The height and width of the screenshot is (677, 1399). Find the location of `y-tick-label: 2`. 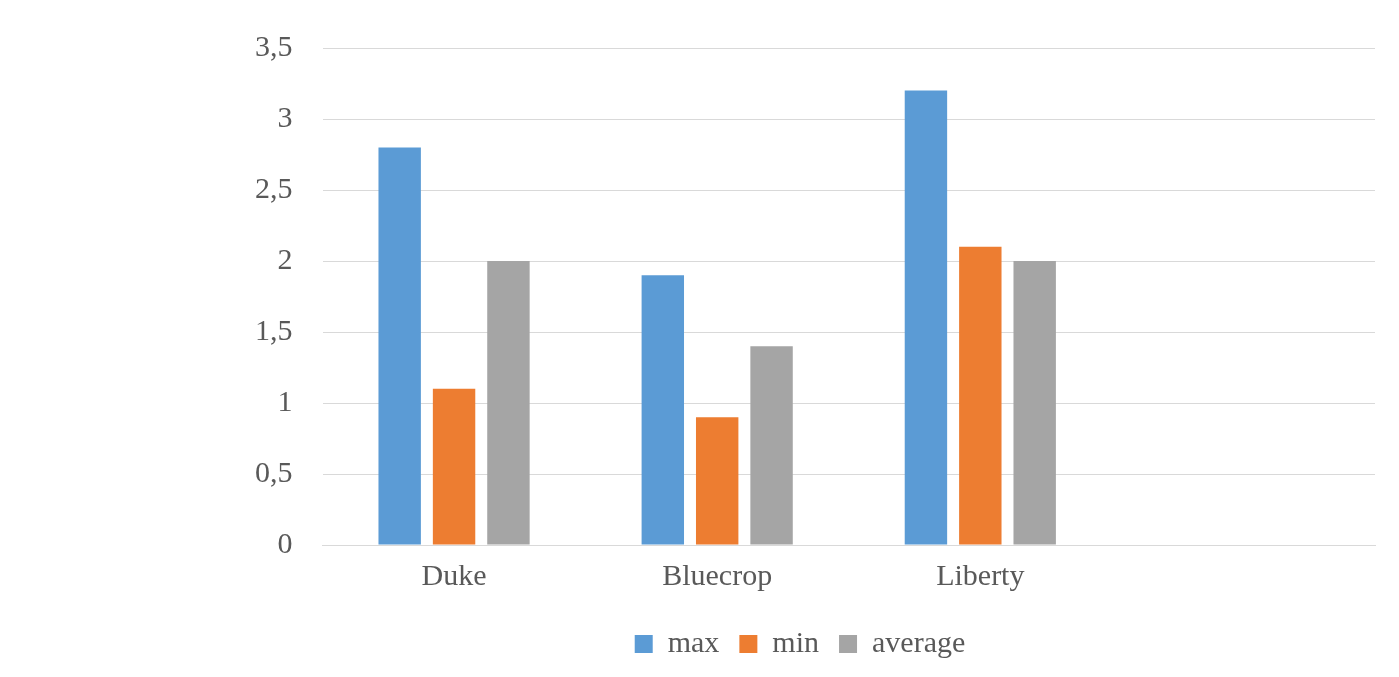

y-tick-label: 2 is located at coordinates (285, 258).